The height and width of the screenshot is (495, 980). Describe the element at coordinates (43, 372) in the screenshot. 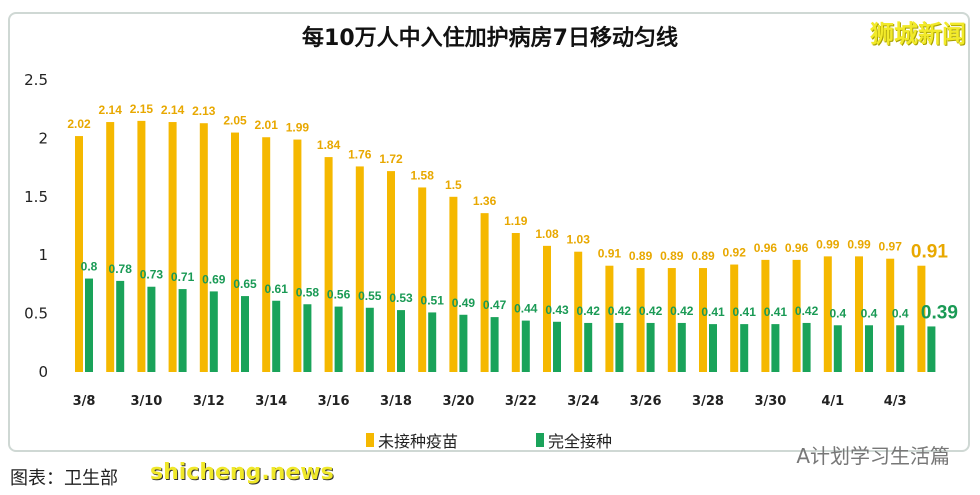

I see `y-tick-label: 0` at that location.